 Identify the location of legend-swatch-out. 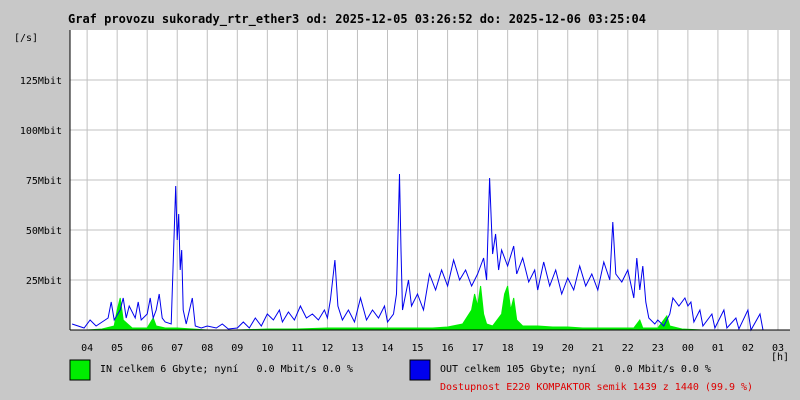
(420, 370).